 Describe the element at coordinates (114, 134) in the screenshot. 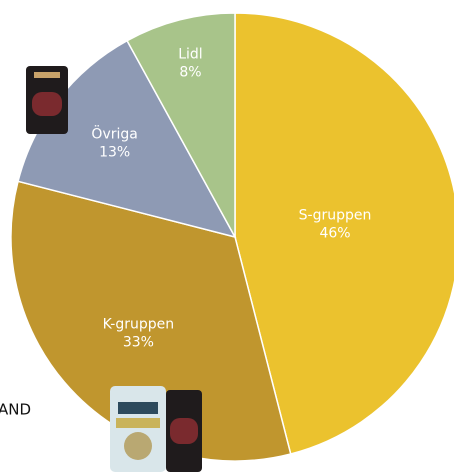

I see `slice-name: Övriga` at that location.